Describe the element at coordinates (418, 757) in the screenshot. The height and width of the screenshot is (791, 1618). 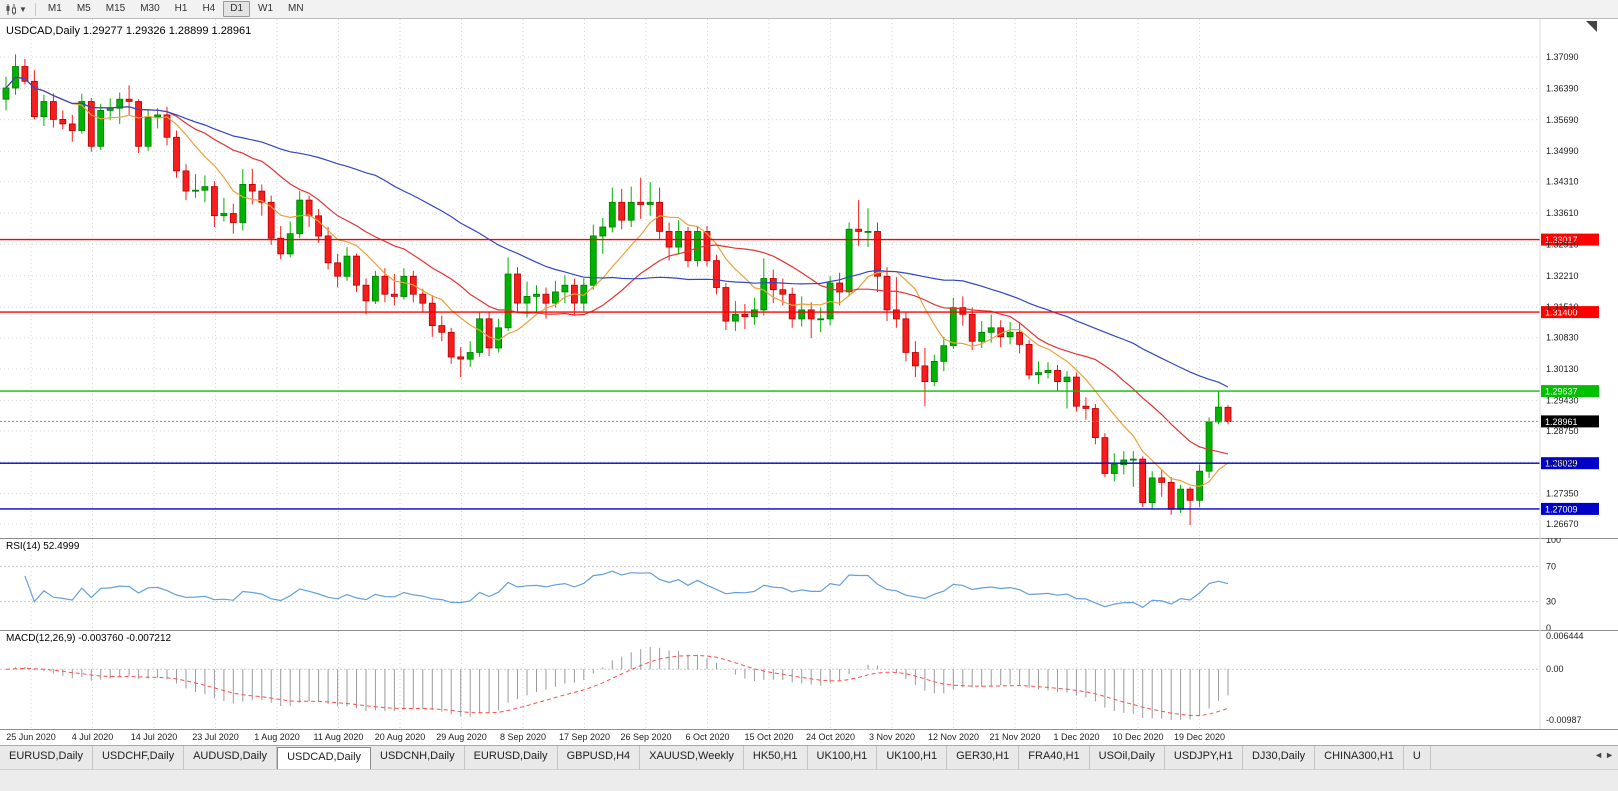
I see `chart-tab-usdcnh-daily: USDCNH,Daily` at that location.